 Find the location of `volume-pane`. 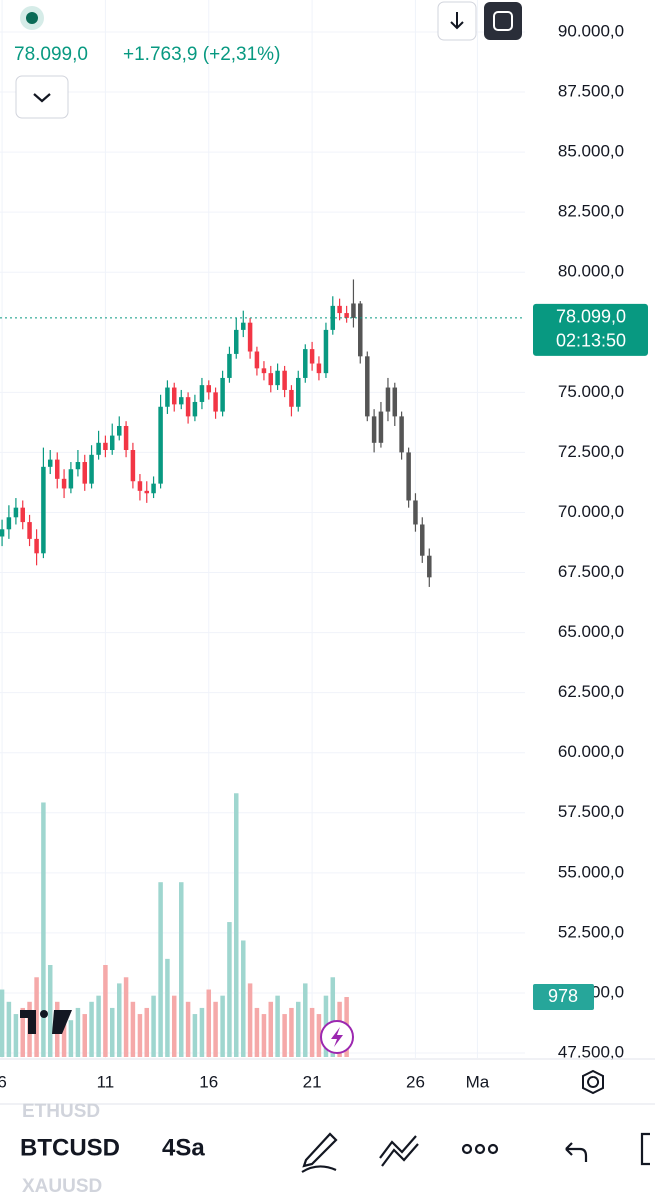

volume-pane is located at coordinates (174, 925).